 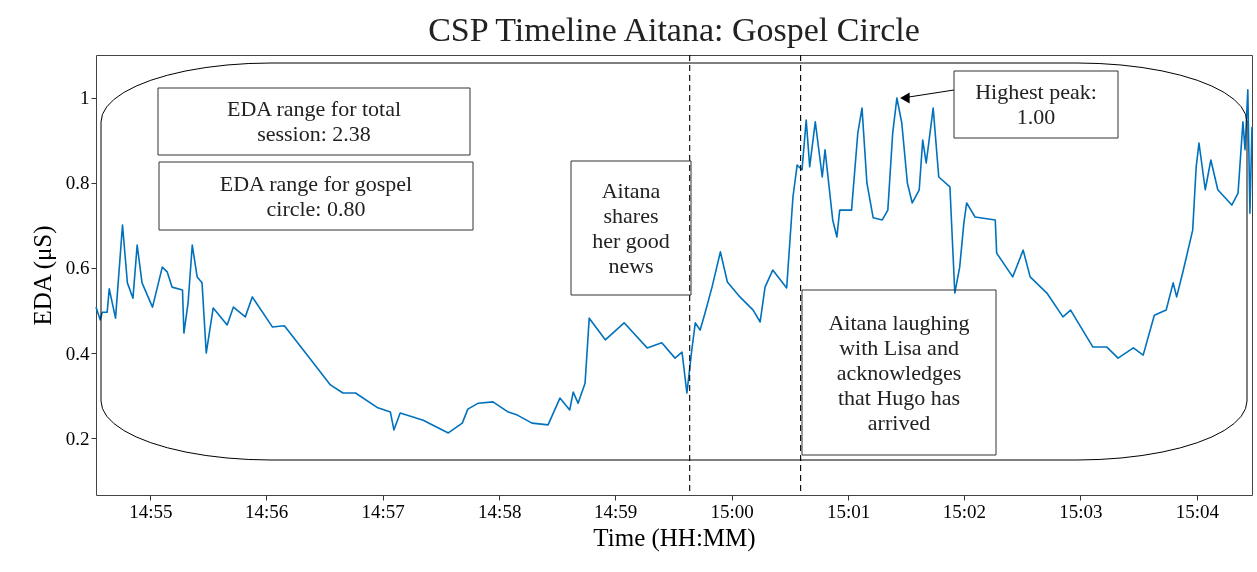 What do you see at coordinates (77, 268) in the screenshot?
I see `y-tick-label: 0.6` at bounding box center [77, 268].